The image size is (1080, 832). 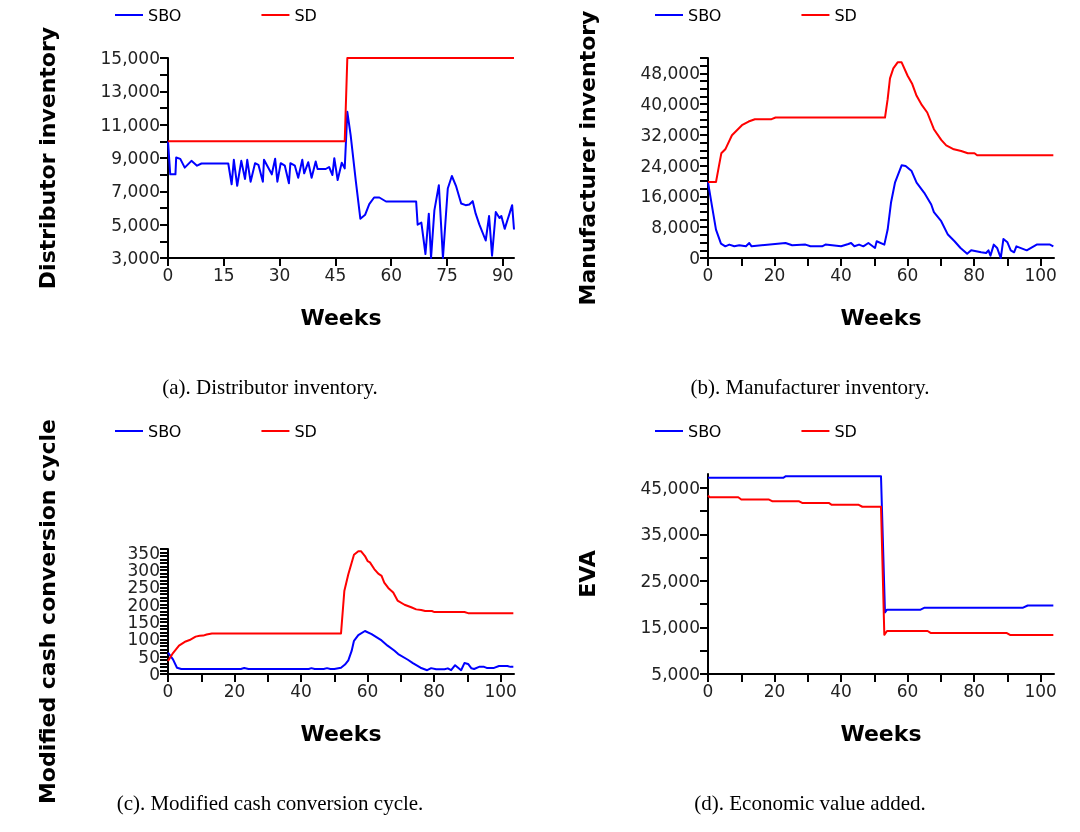 What do you see at coordinates (670, 134) in the screenshot?
I see `y-tick-label: 32,000` at bounding box center [670, 134].